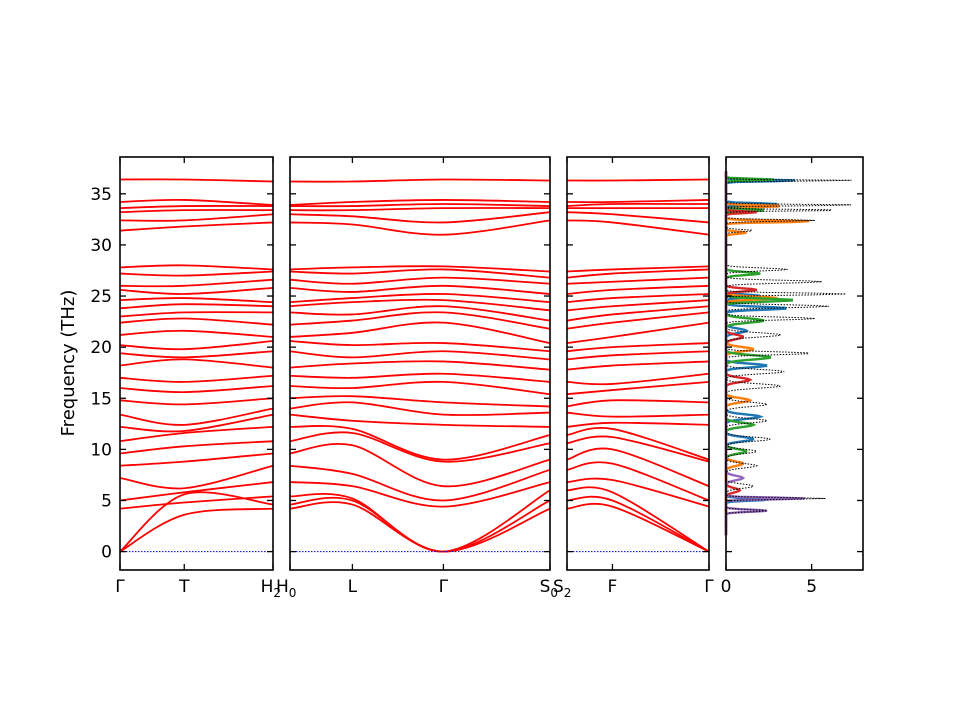 The image size is (960, 720). I want to click on x-tick-label: T, so click(184, 587).